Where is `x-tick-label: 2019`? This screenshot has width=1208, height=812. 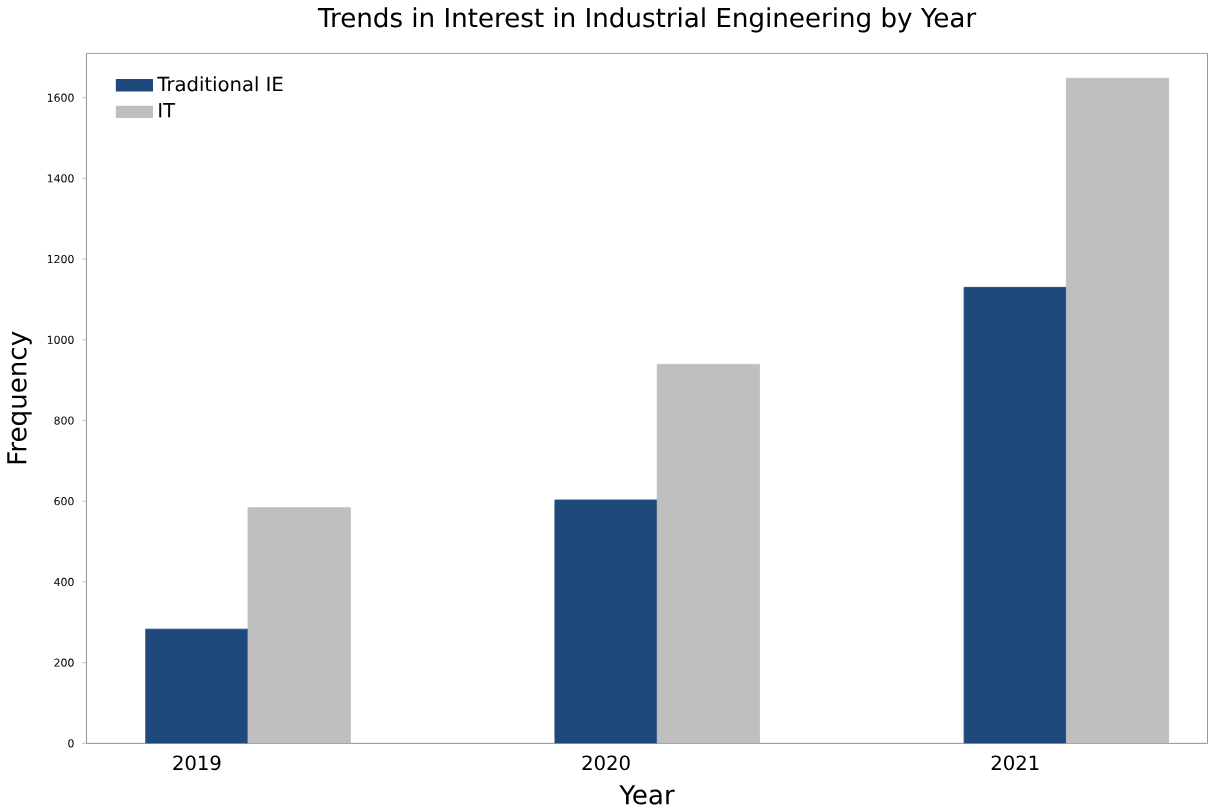 x-tick-label: 2019 is located at coordinates (197, 763).